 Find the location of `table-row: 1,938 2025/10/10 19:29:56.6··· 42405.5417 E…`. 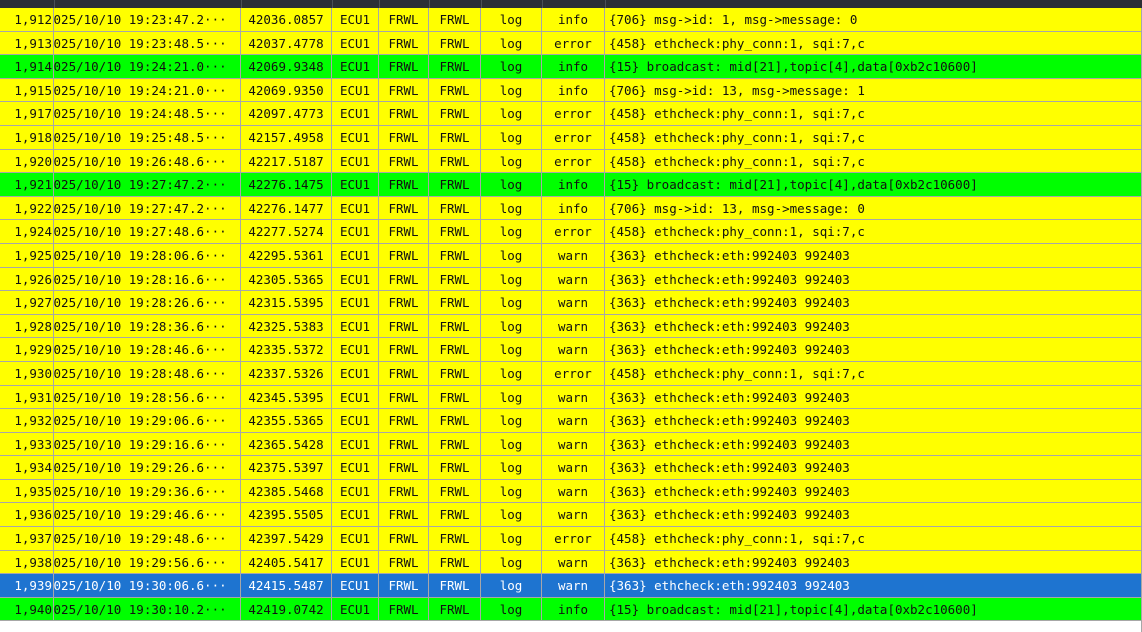

table-row: 1,938 2025/10/10 19:29:56.6··· 42405.5417 E… is located at coordinates (571, 562).